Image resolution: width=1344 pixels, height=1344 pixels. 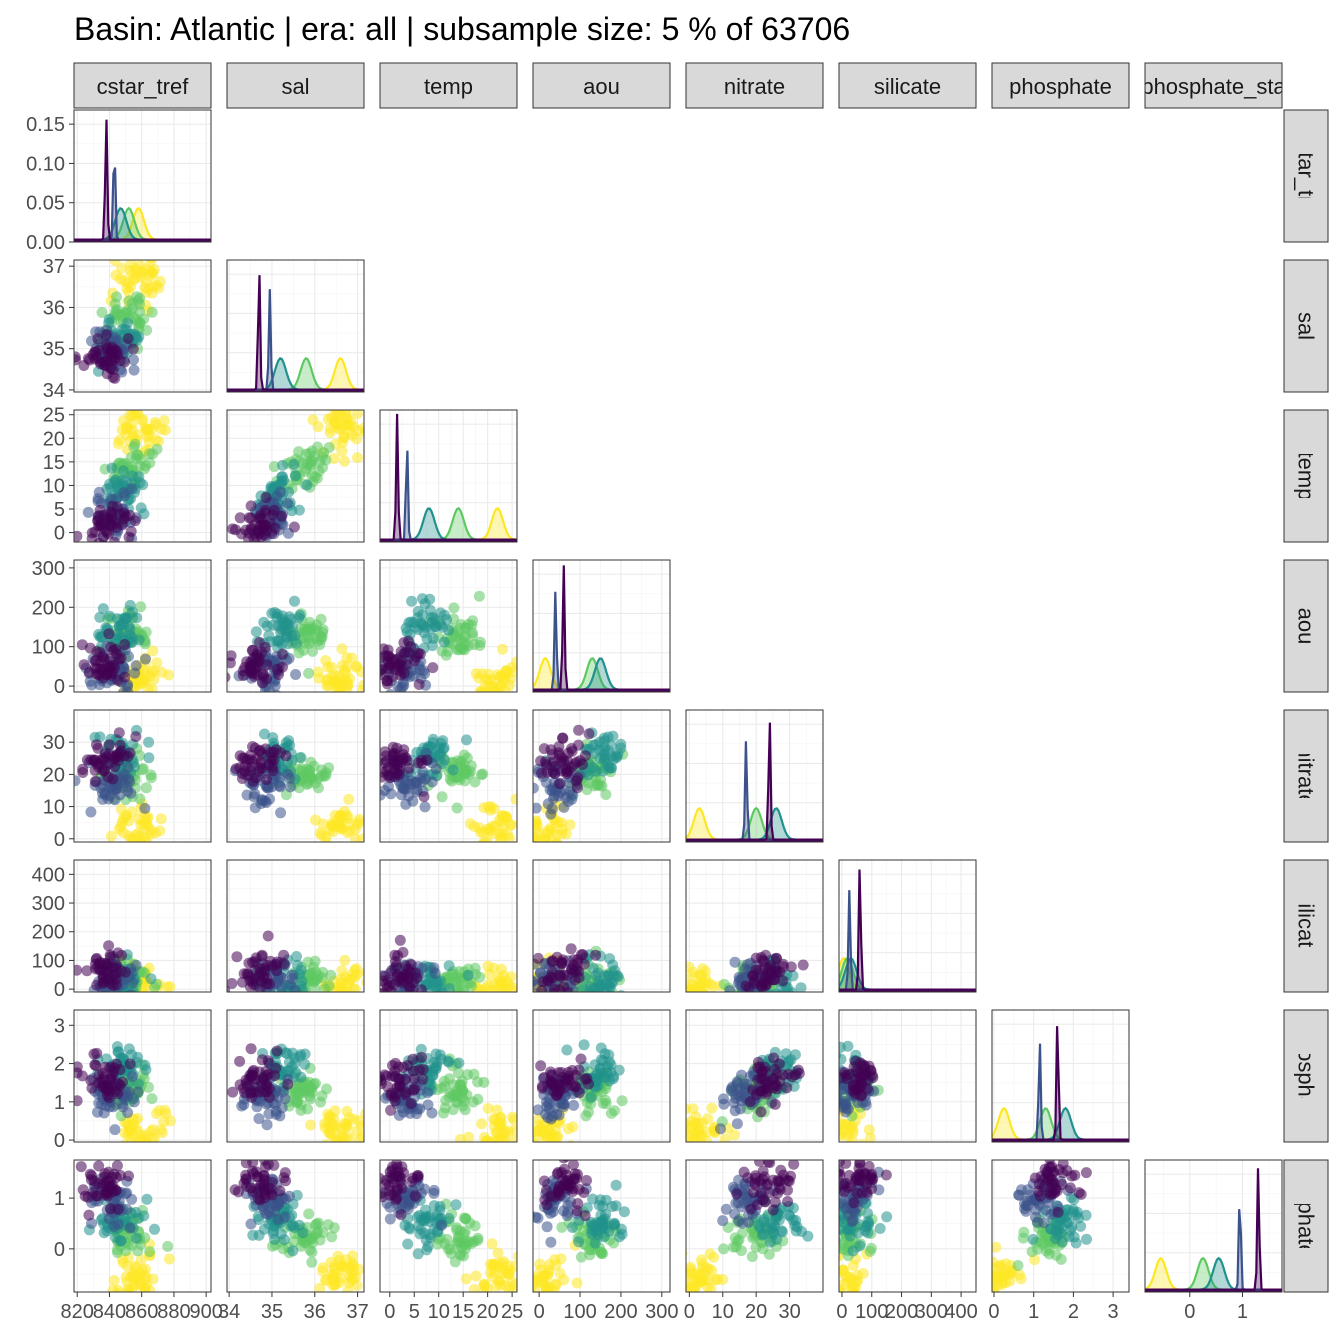 I want to click on y-tick-label: 200, so click(x=48, y=608).